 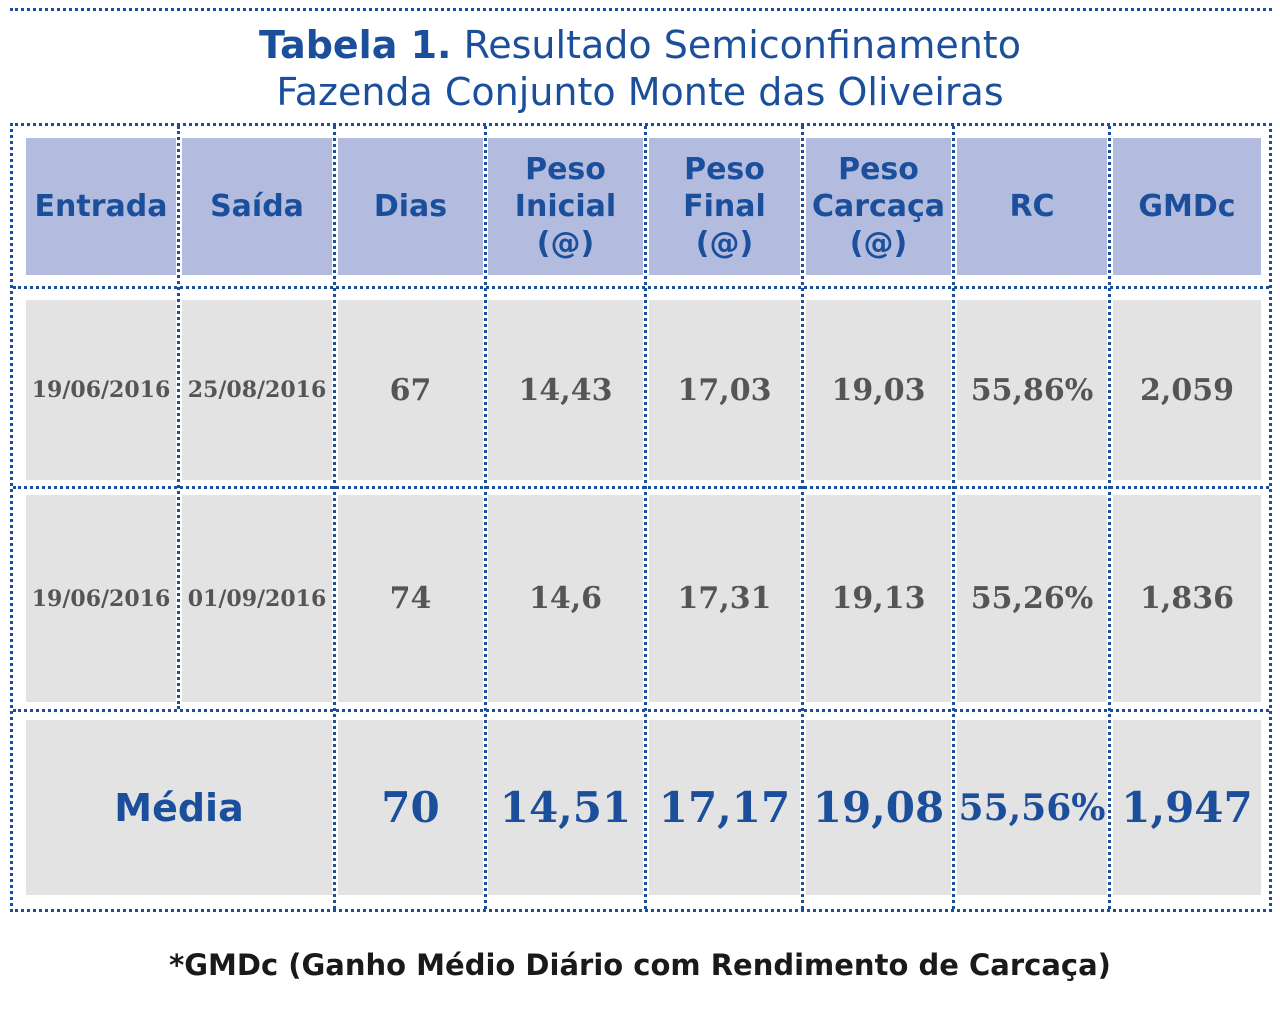 What do you see at coordinates (565, 598) in the screenshot?
I see `row2-peso-inicial: 14,6` at bounding box center [565, 598].